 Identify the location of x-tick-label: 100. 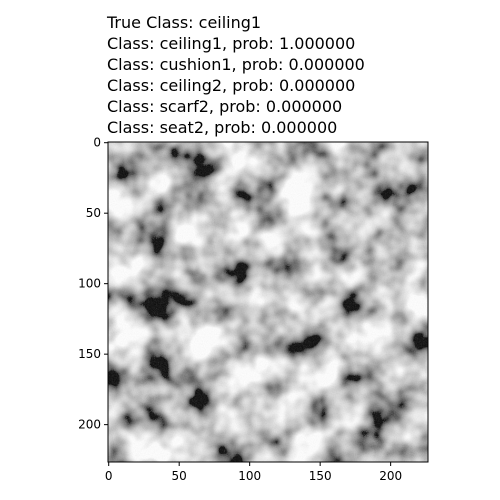
(249, 476).